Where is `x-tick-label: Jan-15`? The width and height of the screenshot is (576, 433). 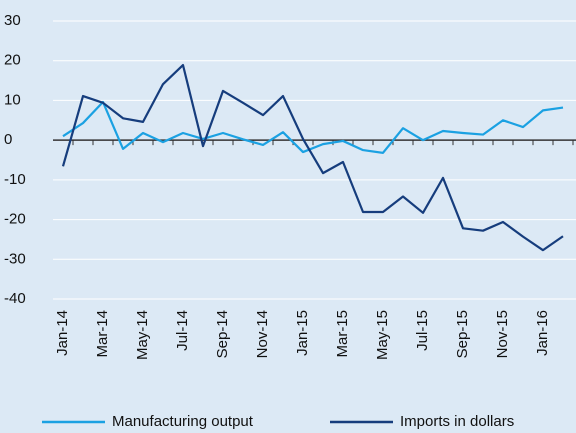
x-tick-label: Jan-15 is located at coordinates (302, 333).